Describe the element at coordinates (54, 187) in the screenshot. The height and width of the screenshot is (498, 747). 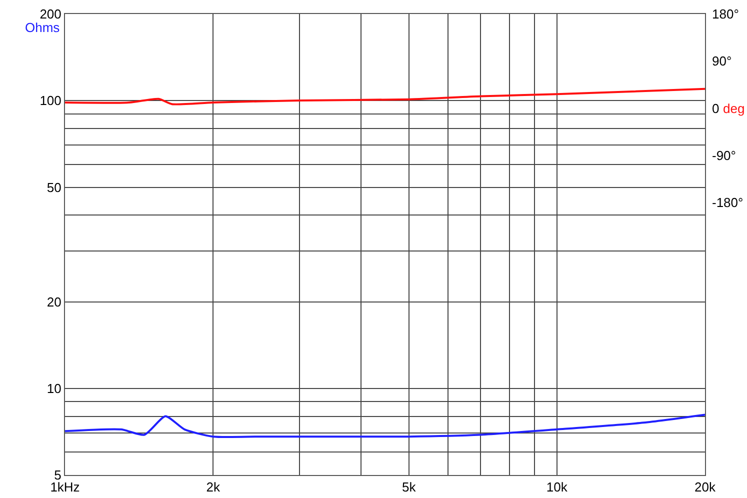
I see `y-tick-label: 50` at that location.